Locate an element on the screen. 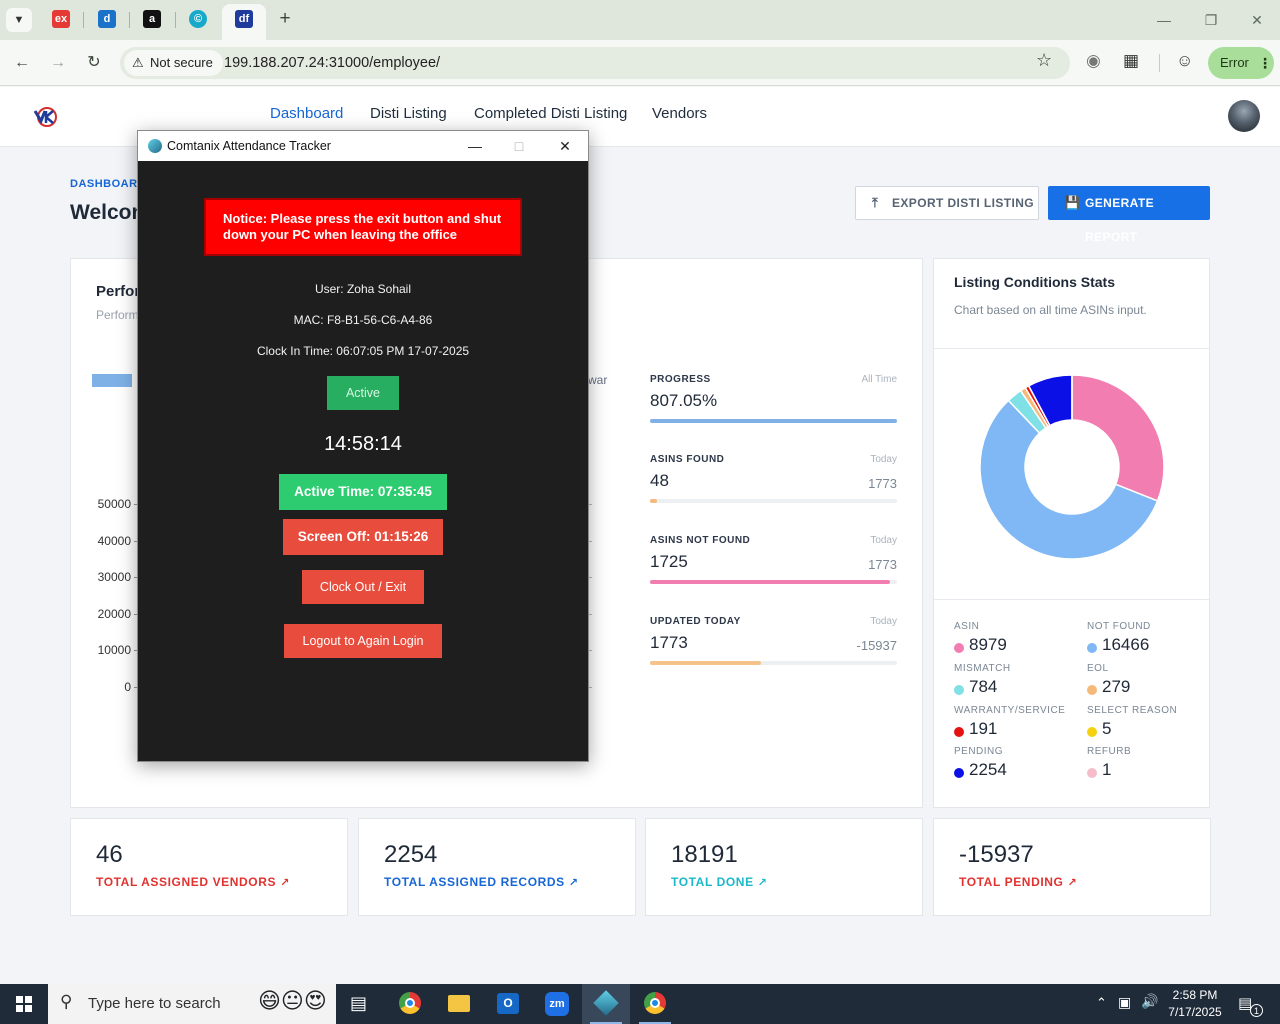 The height and width of the screenshot is (1024, 1280). progress-item: ASINS NOT FOUND Today 1725 1773 is located at coordinates (773, 561).